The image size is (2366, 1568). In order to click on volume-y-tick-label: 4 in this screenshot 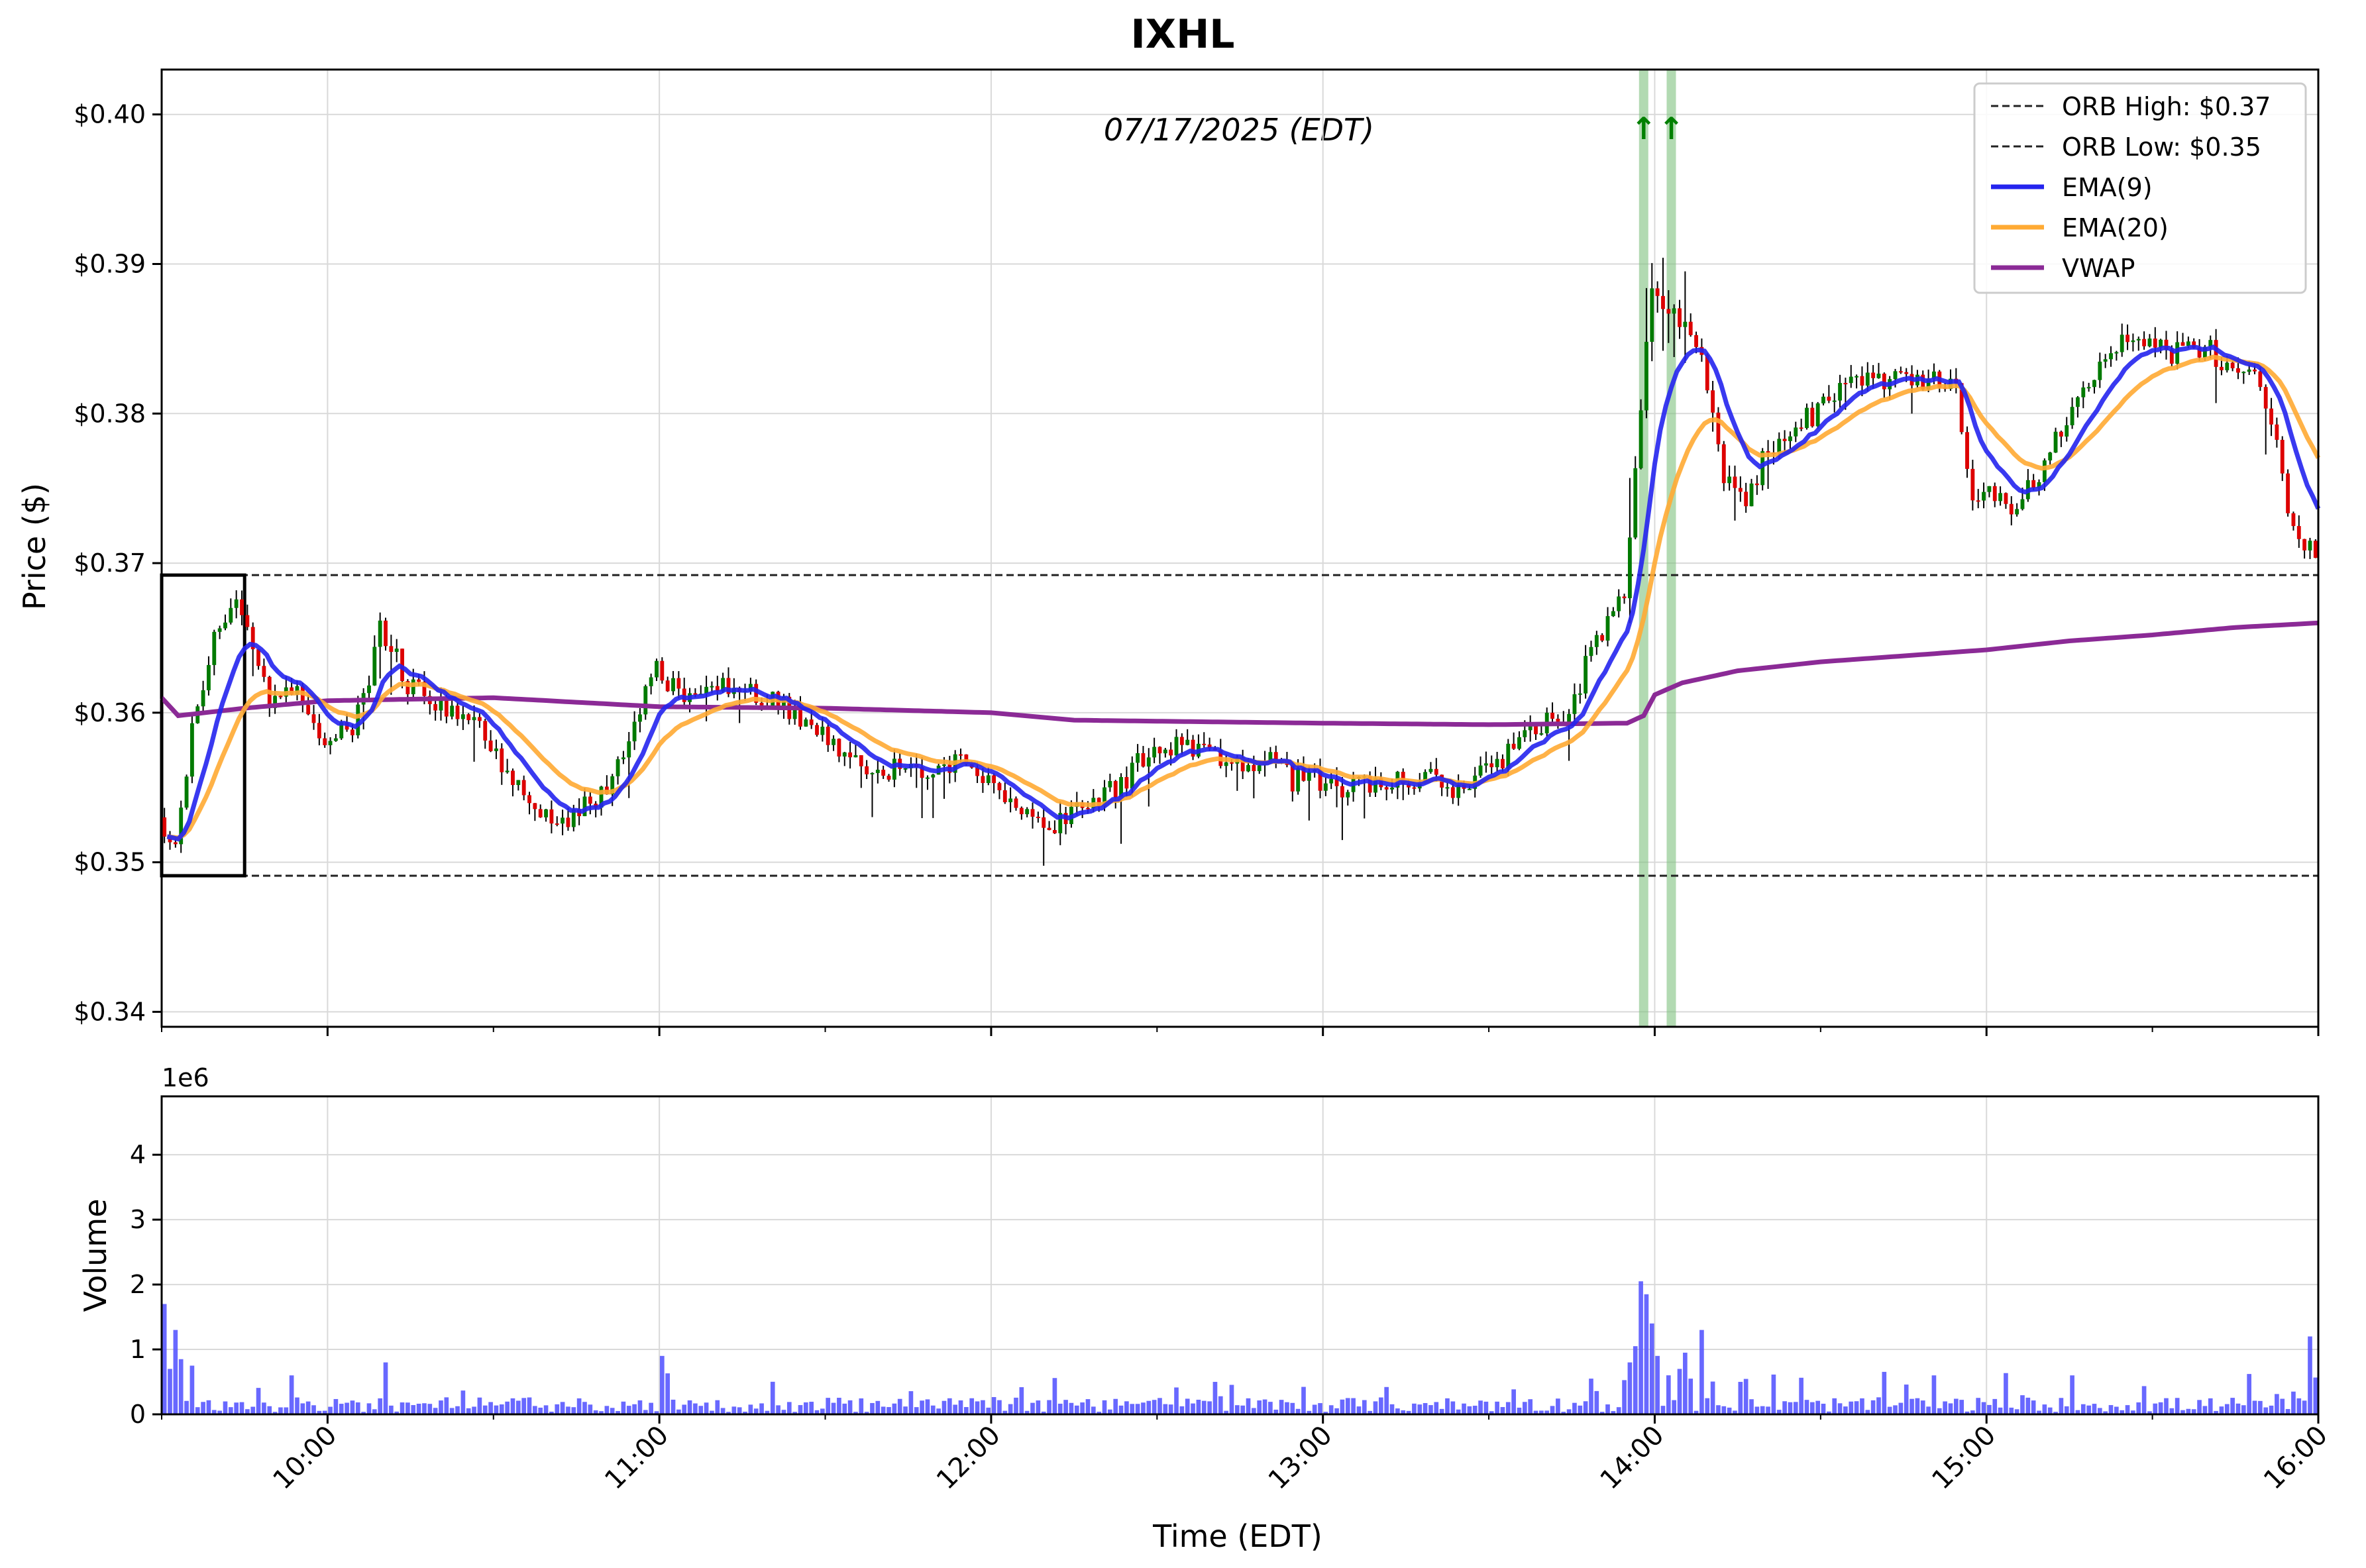, I will do `click(138, 1154)`.